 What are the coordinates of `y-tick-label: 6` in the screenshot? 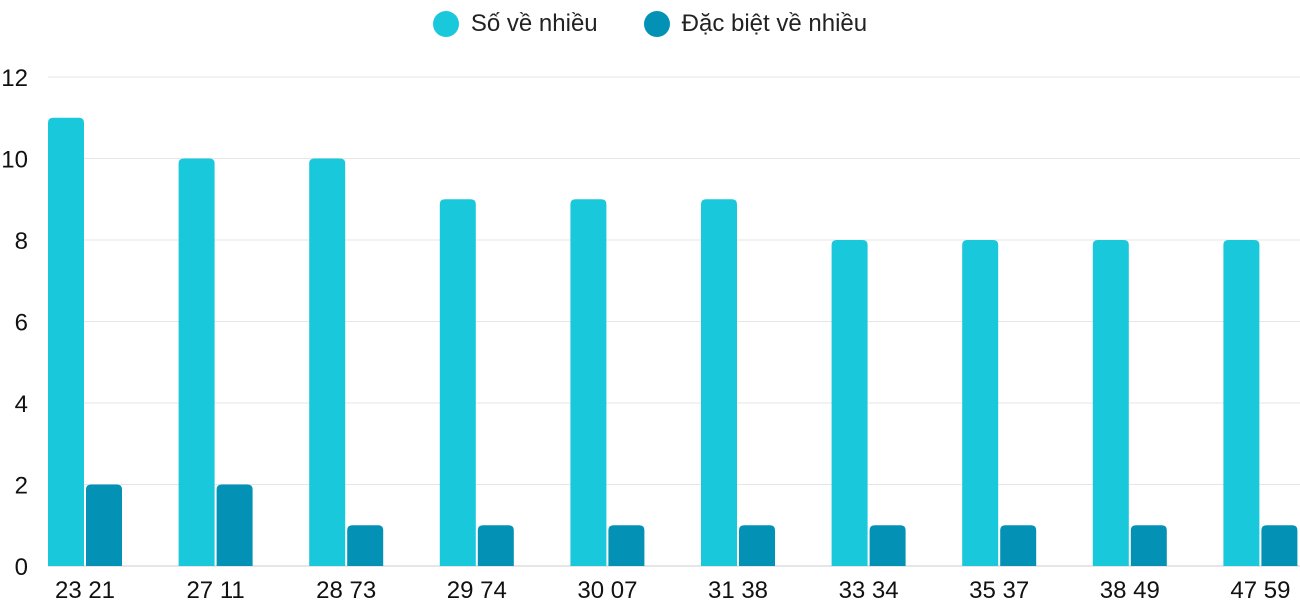 It's located at (21, 323).